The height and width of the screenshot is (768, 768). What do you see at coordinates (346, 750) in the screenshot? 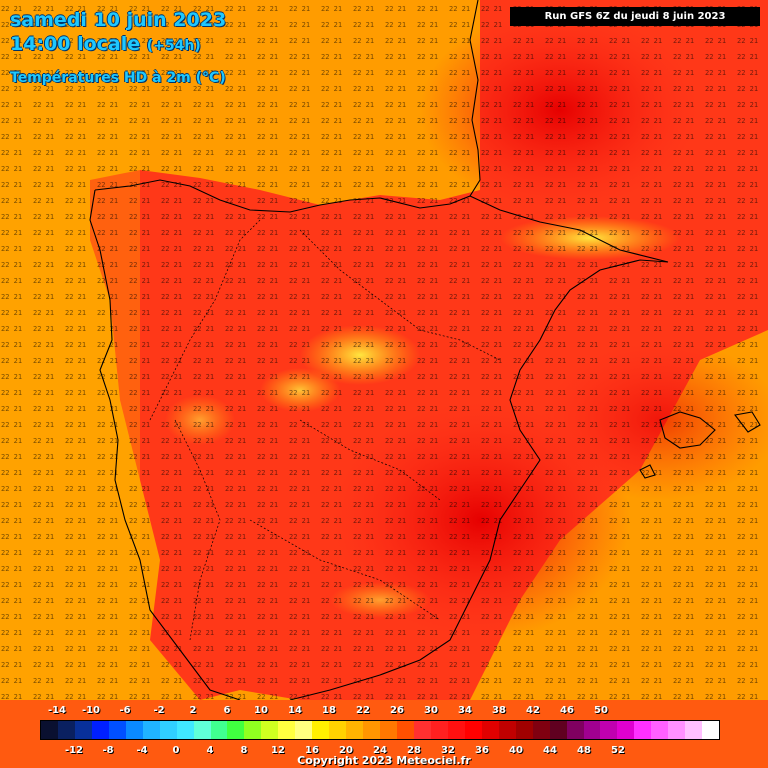
I see `scale-tick-label: 20` at bounding box center [346, 750].